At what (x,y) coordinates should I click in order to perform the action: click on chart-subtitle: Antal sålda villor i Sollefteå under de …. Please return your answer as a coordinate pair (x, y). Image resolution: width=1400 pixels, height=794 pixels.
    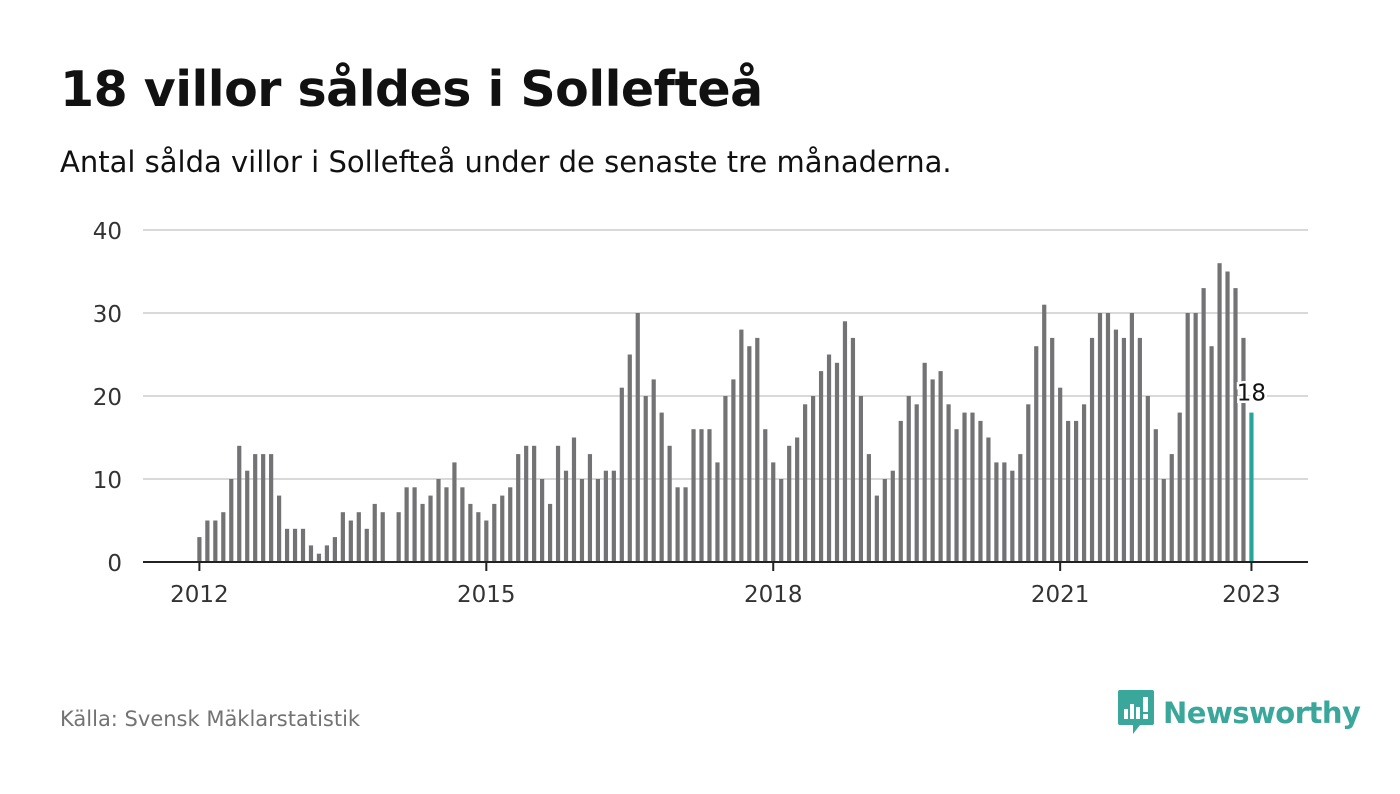
    Looking at the image, I should click on (506, 162).